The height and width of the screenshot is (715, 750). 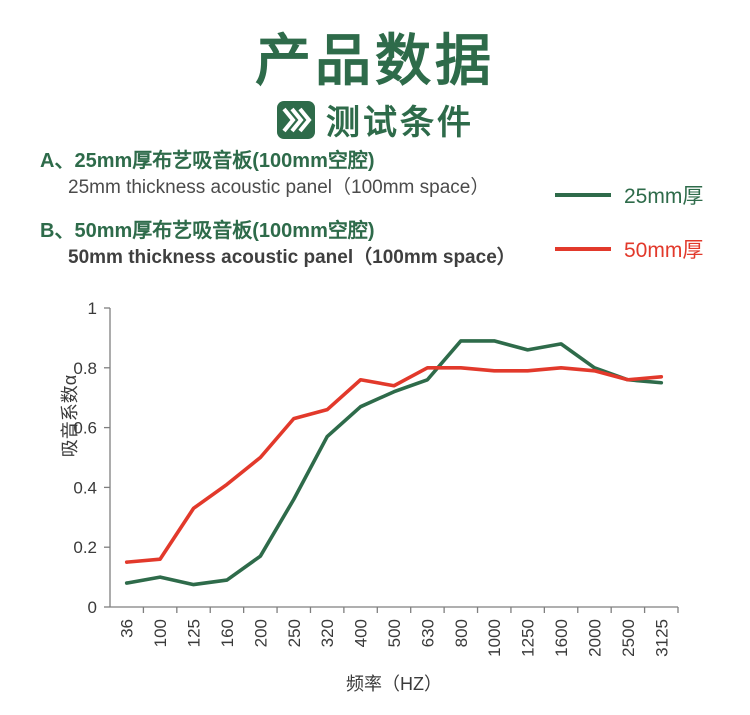 I want to click on subtitle-row: 测试条件, so click(x=375, y=119).